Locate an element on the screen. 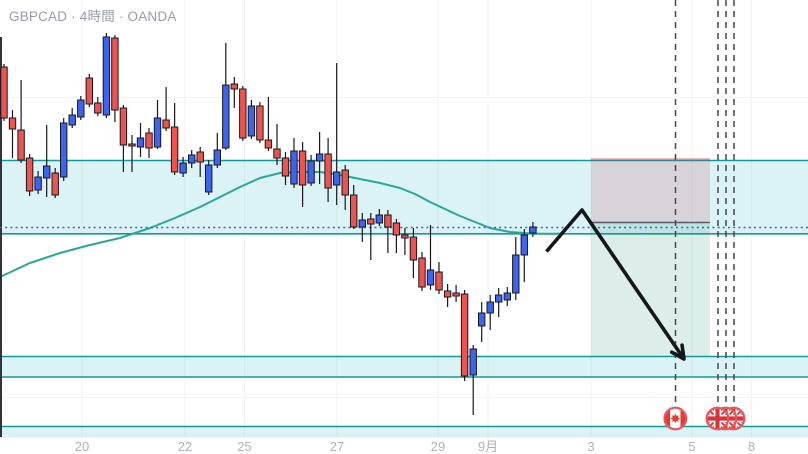 The height and width of the screenshot is (454, 808). event-flag-canada-icon is located at coordinates (675, 418).